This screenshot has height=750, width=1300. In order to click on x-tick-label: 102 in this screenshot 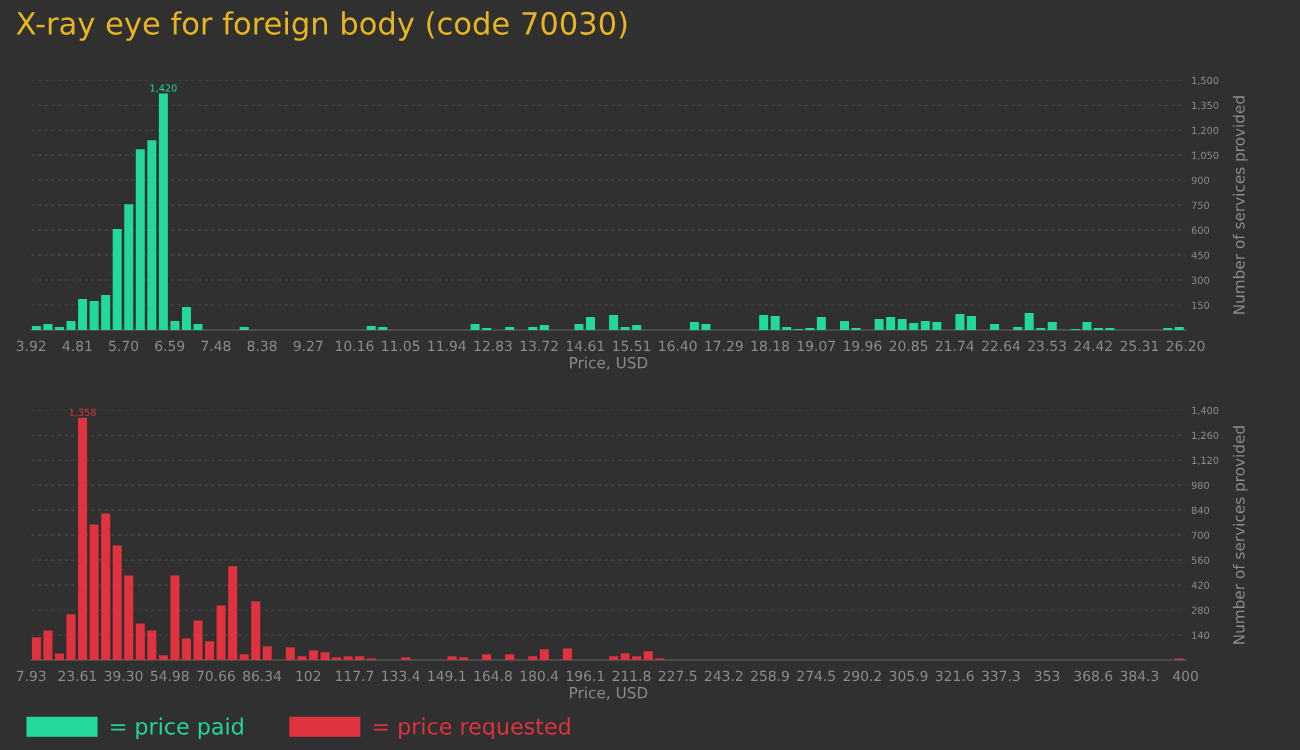, I will do `click(308, 676)`.